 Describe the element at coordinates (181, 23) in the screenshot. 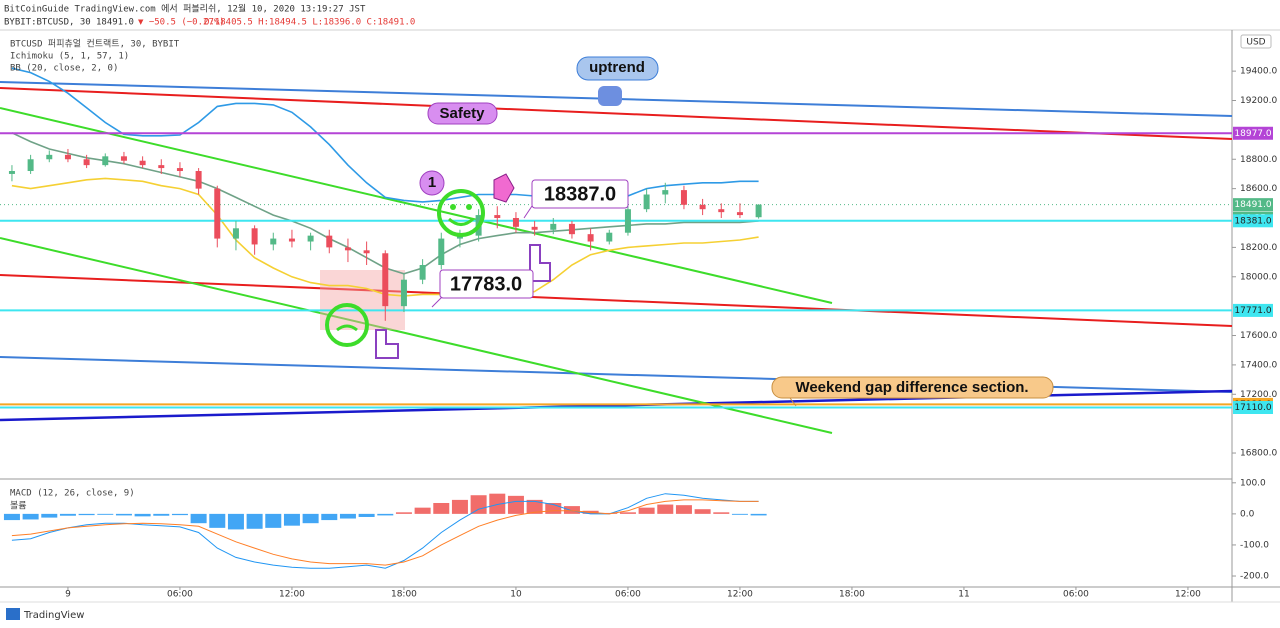

I see `change: ▼ −50.5 (−0.27%)` at that location.